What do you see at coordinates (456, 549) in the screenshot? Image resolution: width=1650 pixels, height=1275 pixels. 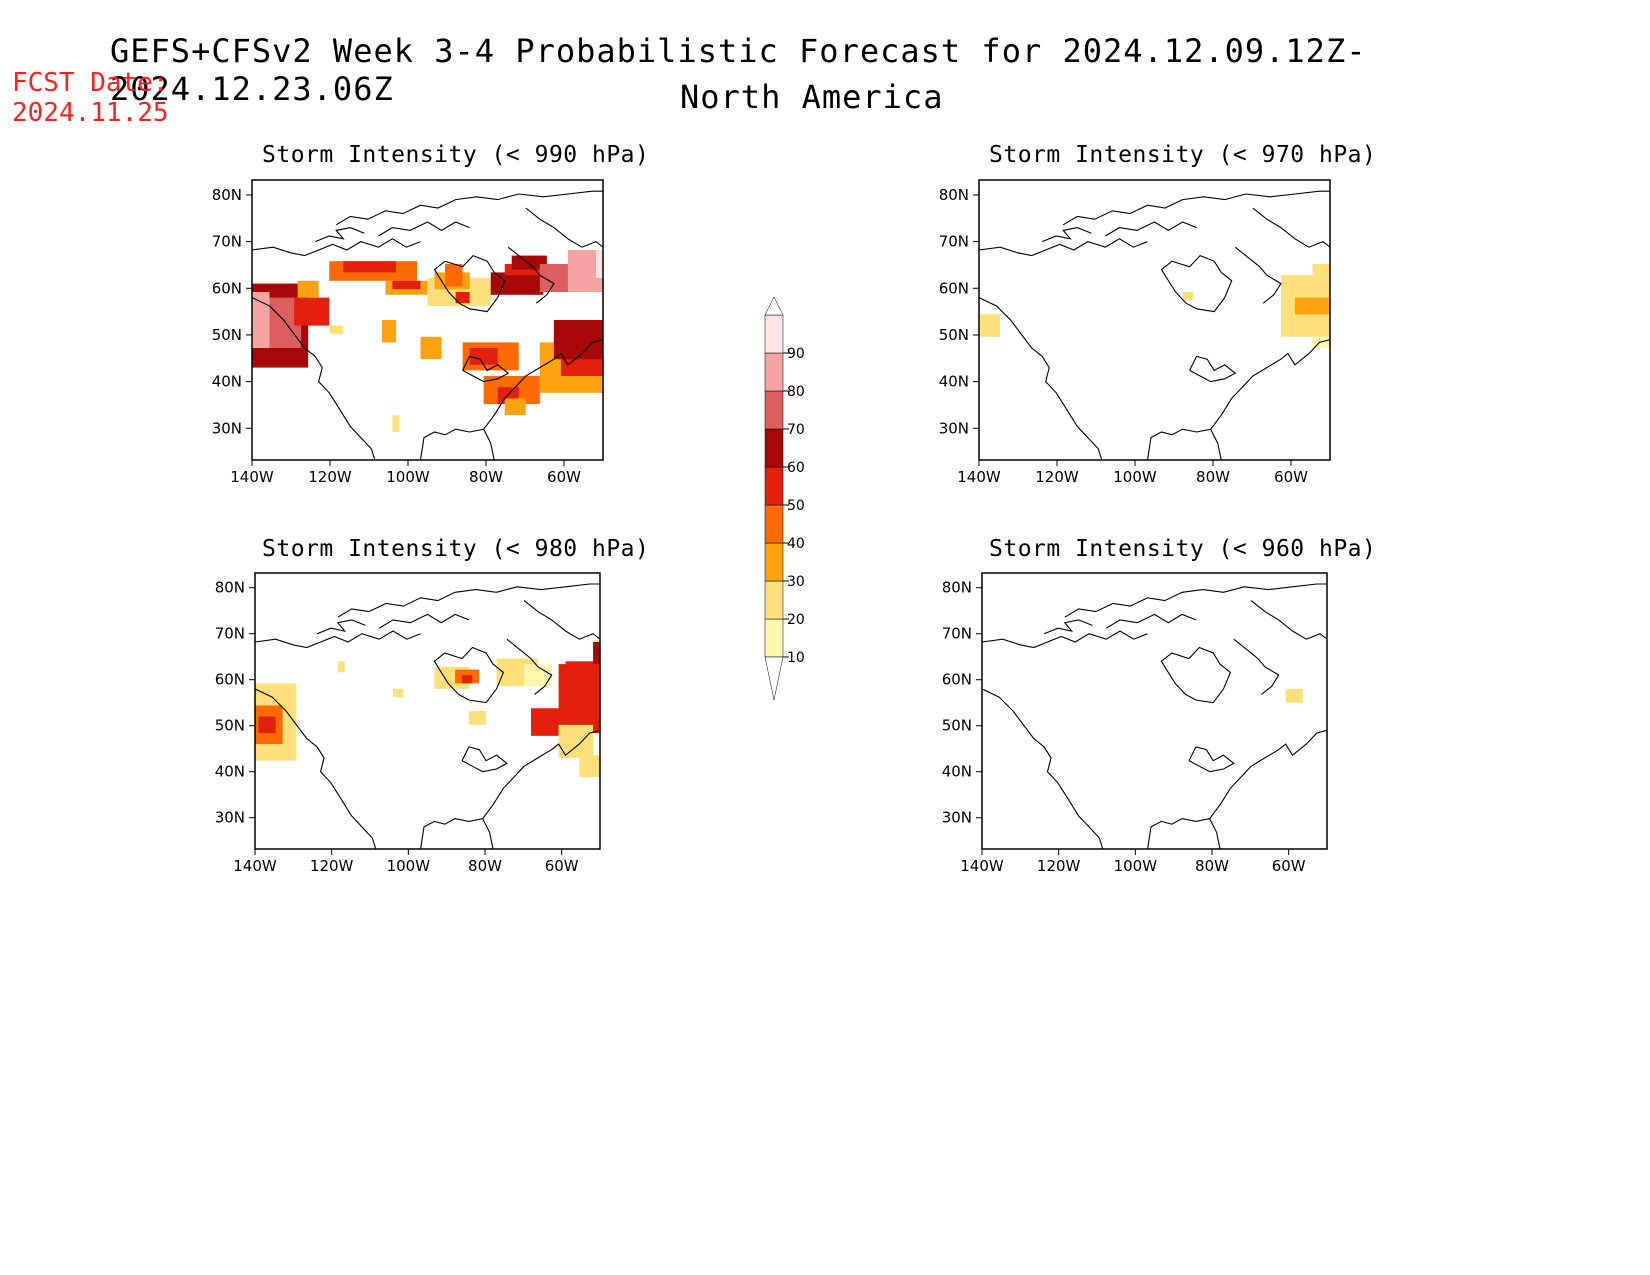 I see `panel-title-980: Storm Intensity (< 980 hPa)` at bounding box center [456, 549].